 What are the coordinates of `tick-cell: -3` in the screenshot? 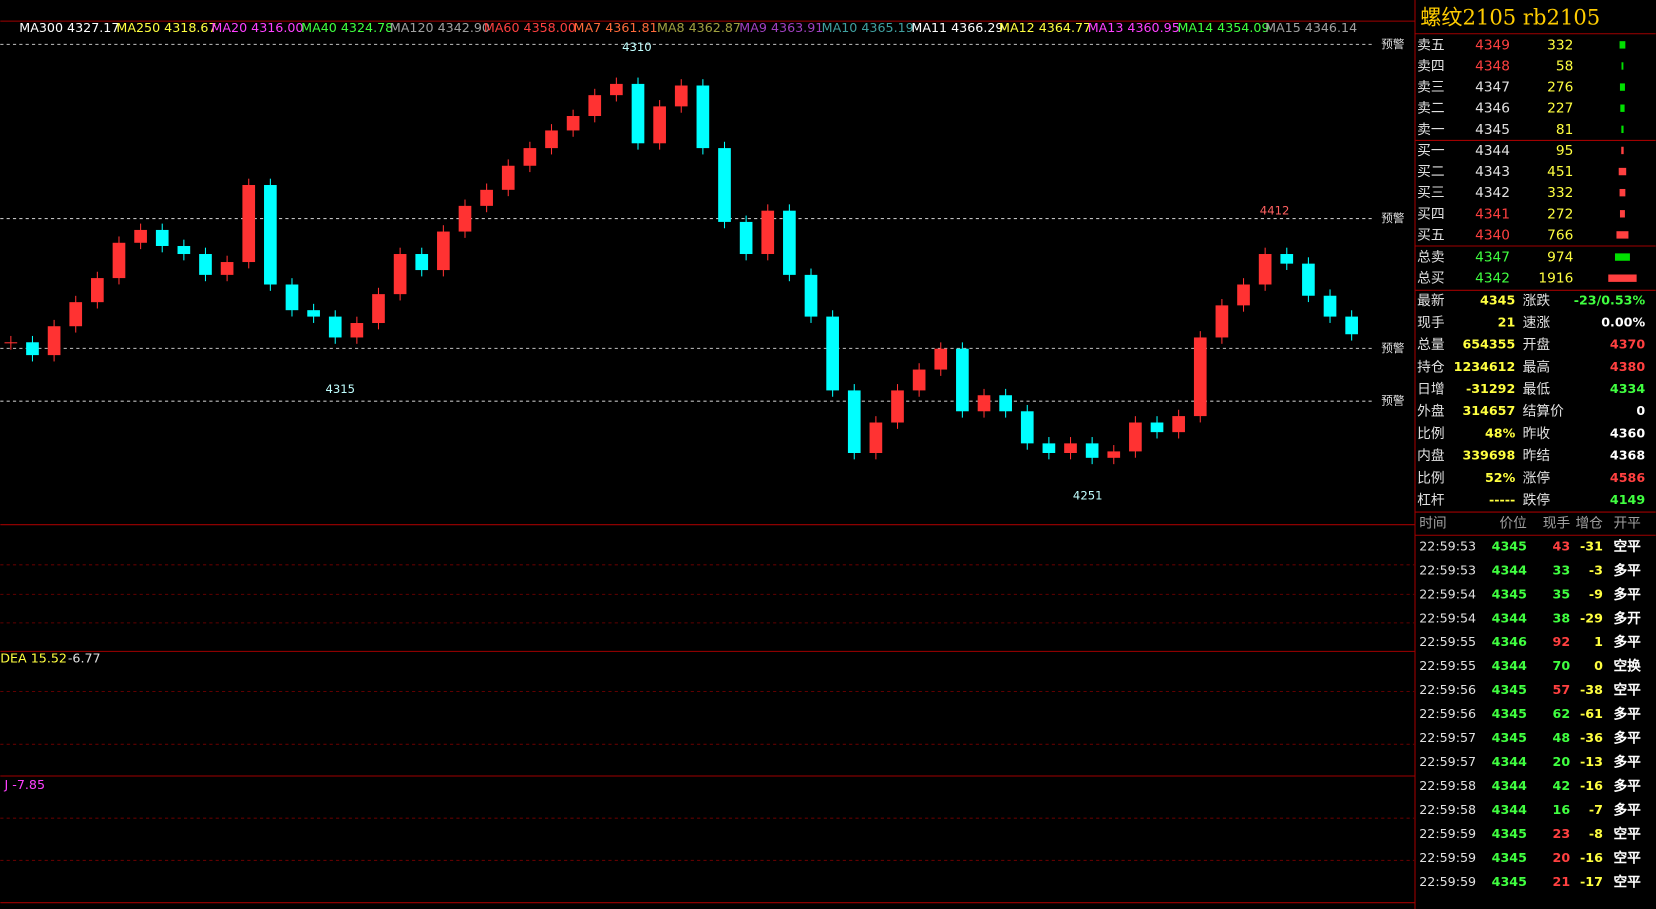 It's located at (1596, 569).